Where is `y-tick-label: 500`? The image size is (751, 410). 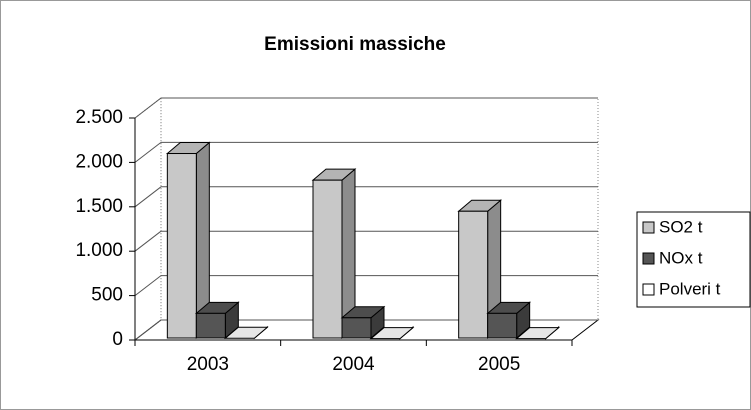 y-tick-label: 500 is located at coordinates (107, 295).